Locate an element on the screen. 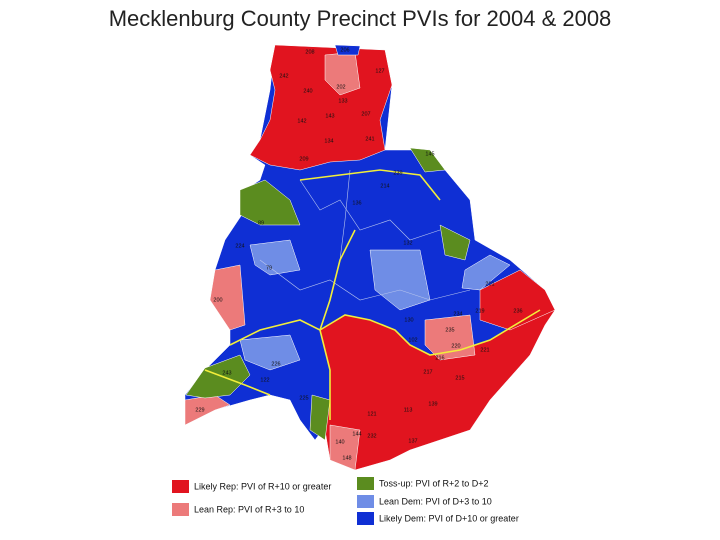 The height and width of the screenshot is (540, 720). precinct-label: 139 is located at coordinates (432, 404).